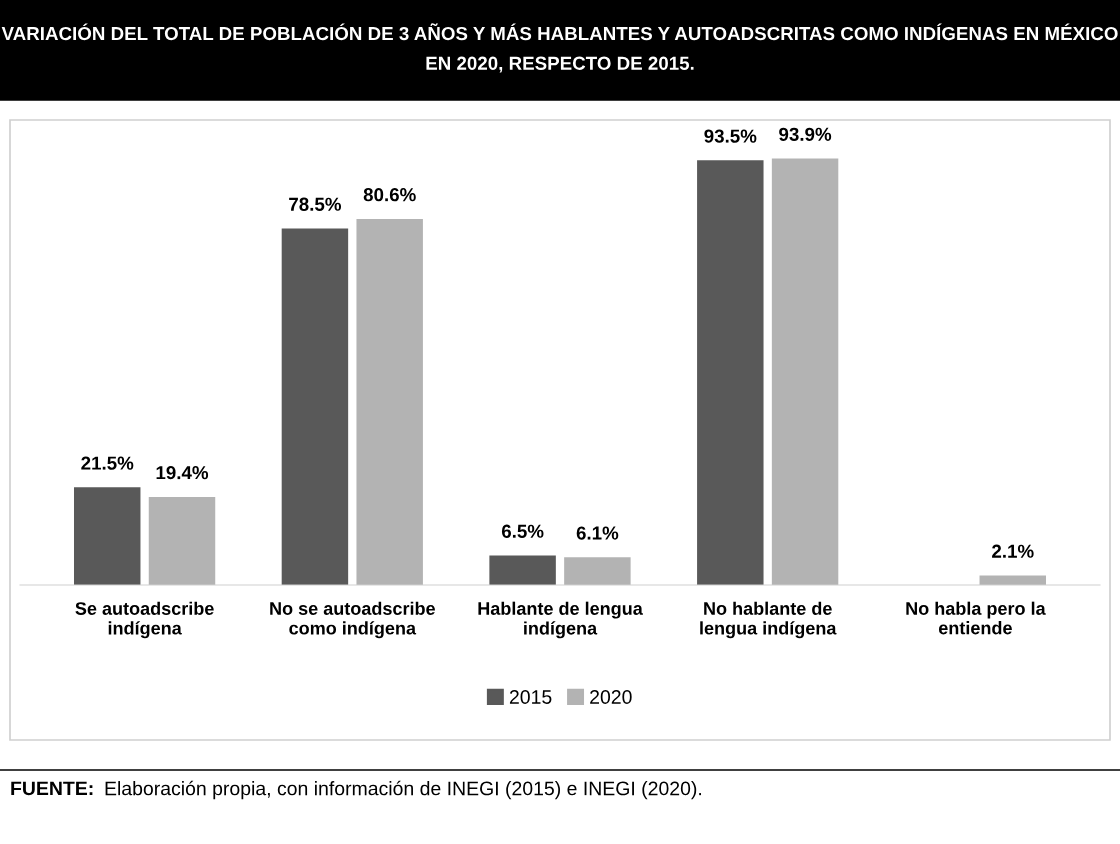 The image size is (1120, 844). What do you see at coordinates (730, 136) in the screenshot?
I see `data-label: 93.5%` at bounding box center [730, 136].